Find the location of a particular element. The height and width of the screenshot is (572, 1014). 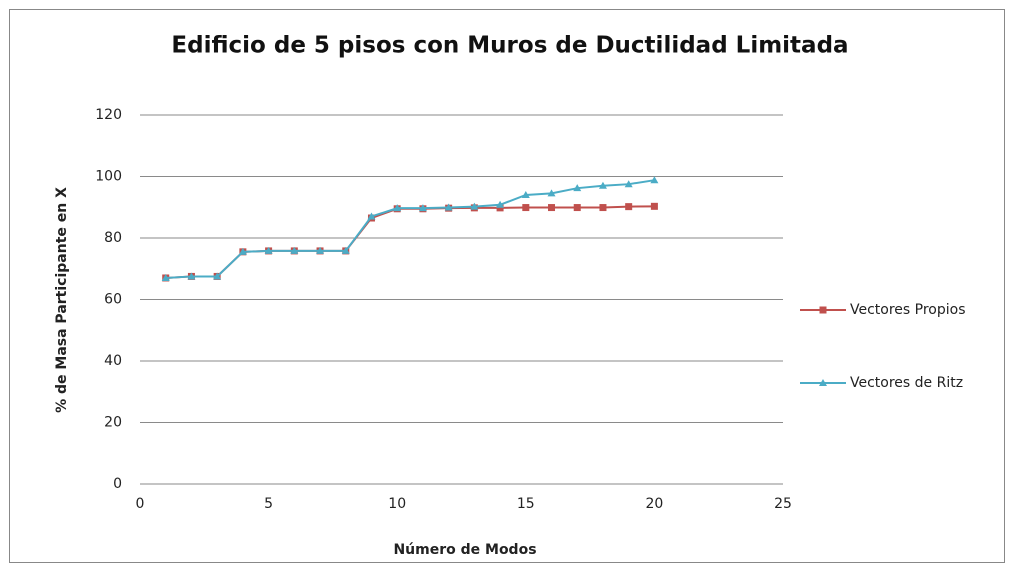

x-tick-label: 10 is located at coordinates (397, 504).